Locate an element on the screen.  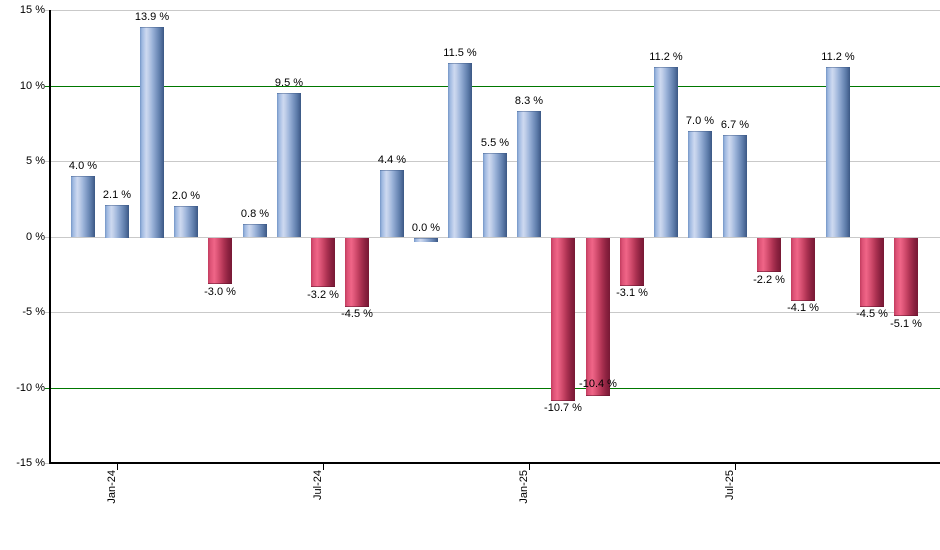
x-axis-line is located at coordinates (494, 463).